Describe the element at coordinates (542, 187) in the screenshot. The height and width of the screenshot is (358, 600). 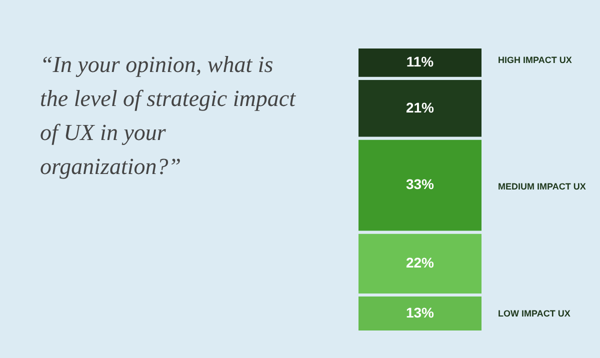
I see `text: MEDIUM IMPACT UX` at that location.